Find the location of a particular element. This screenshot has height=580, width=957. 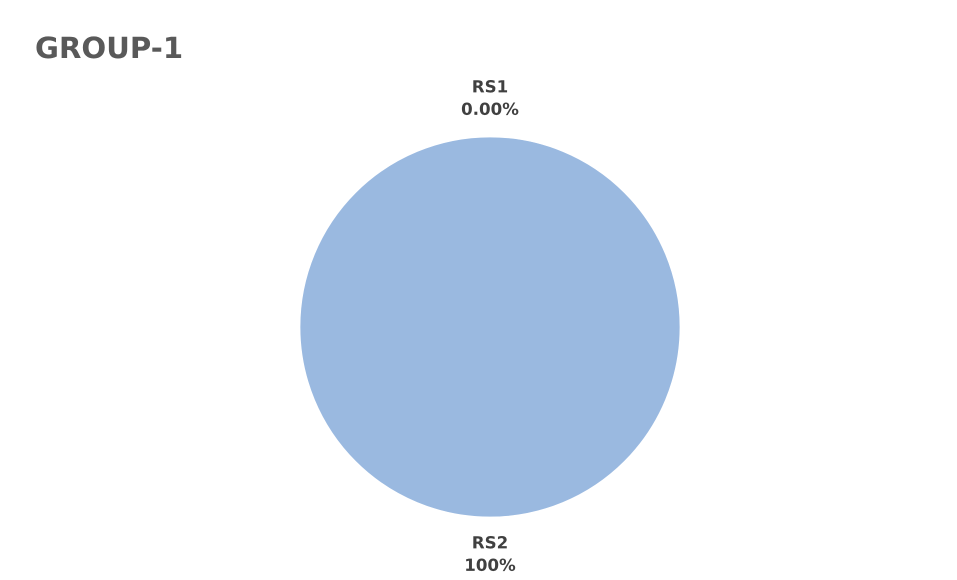

data-label: 100% is located at coordinates (491, 565).